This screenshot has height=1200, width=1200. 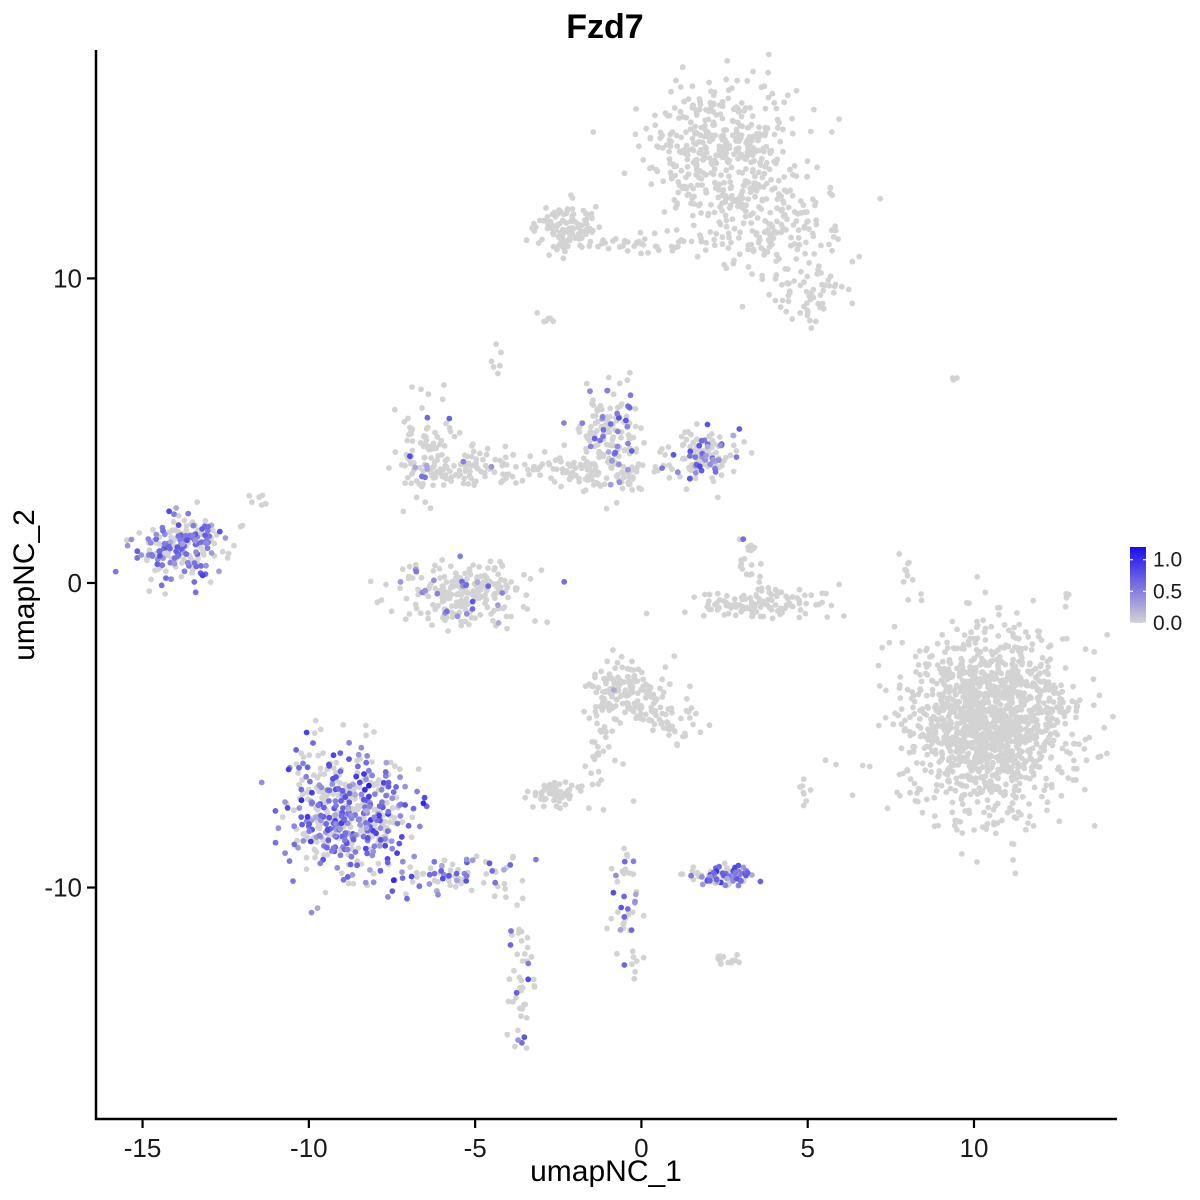 What do you see at coordinates (1016, 797) in the screenshot?
I see `data-point-2098` at bounding box center [1016, 797].